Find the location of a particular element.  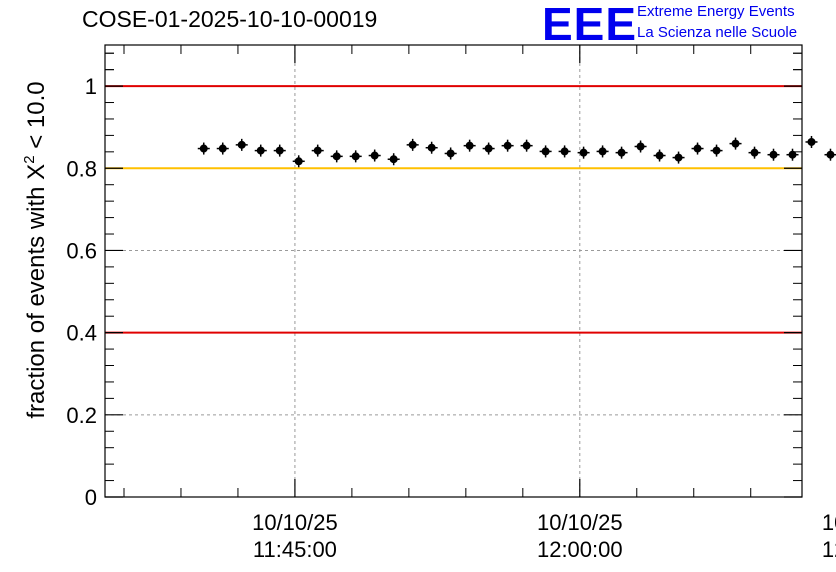

data-points is located at coordinates (516, 151).